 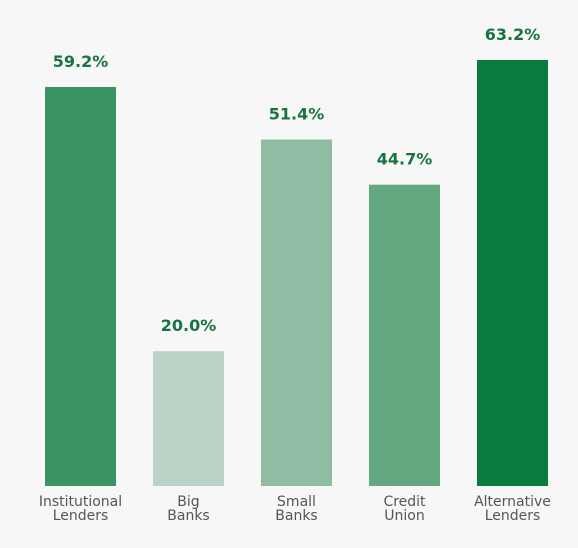 What do you see at coordinates (189, 325) in the screenshot?
I see `value-label-big-banks: 20.0%` at bounding box center [189, 325].